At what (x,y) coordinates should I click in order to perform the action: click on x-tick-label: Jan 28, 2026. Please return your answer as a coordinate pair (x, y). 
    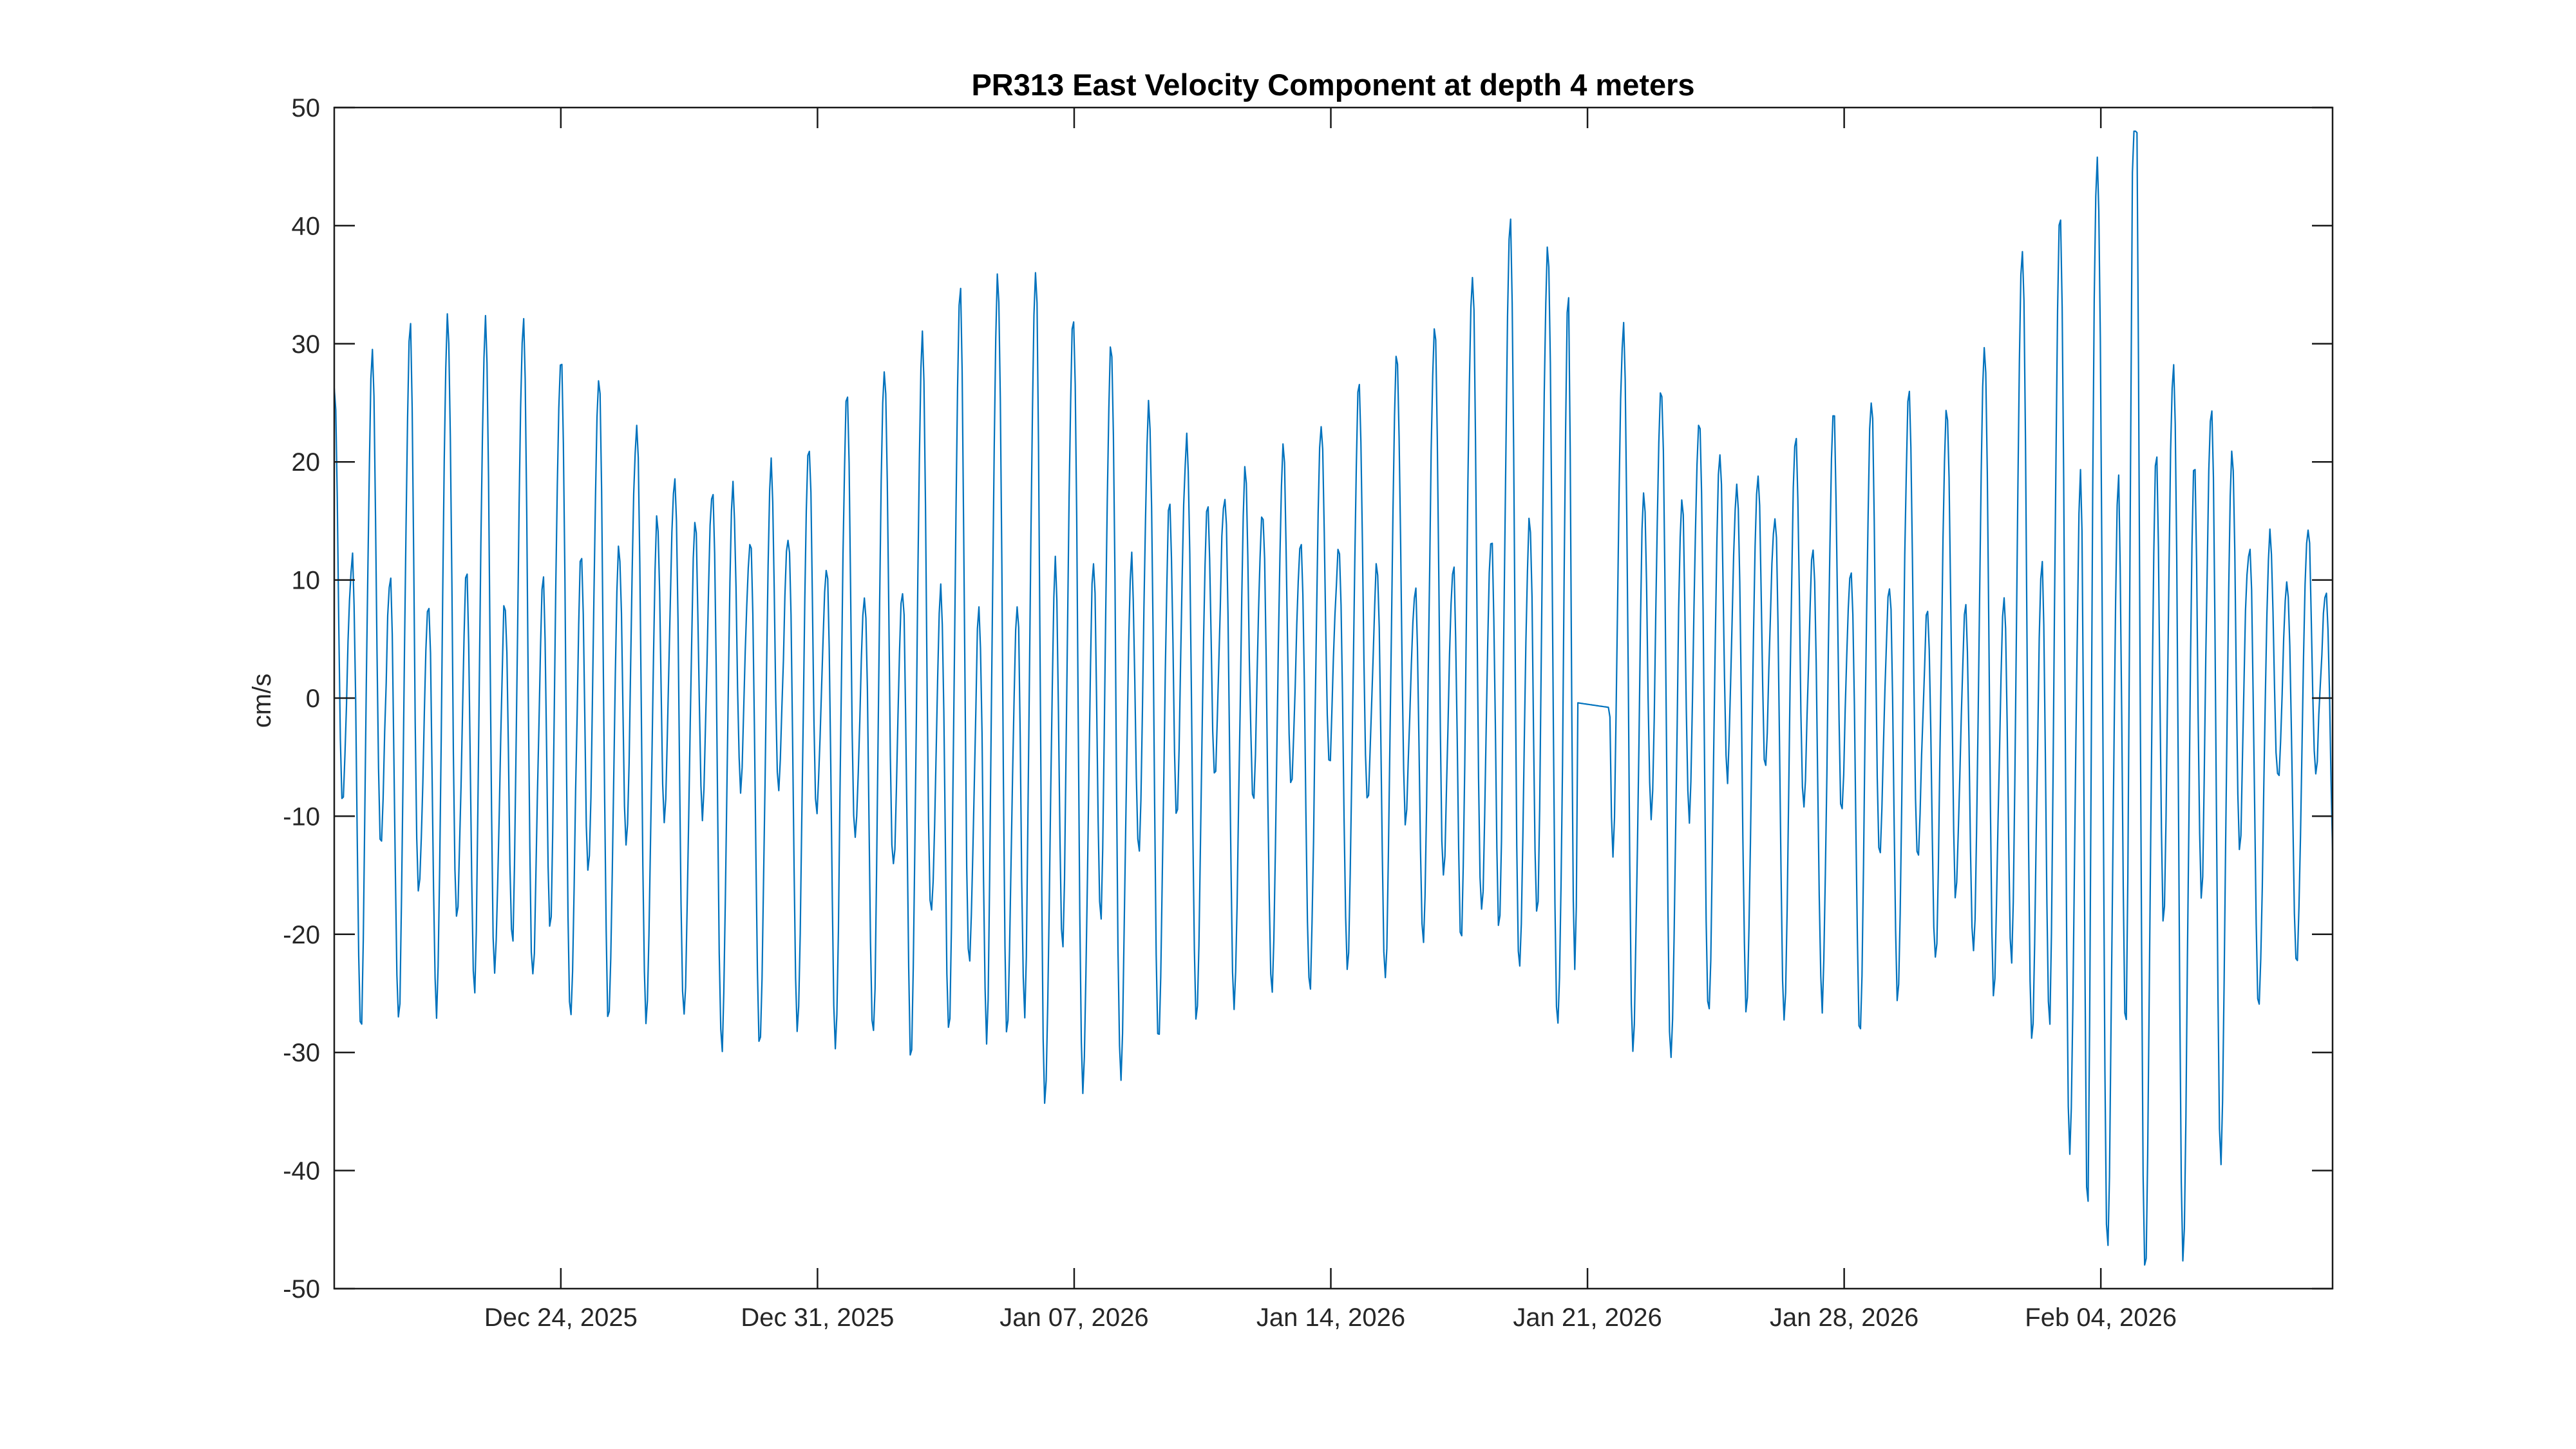
    Looking at the image, I should click on (1844, 1318).